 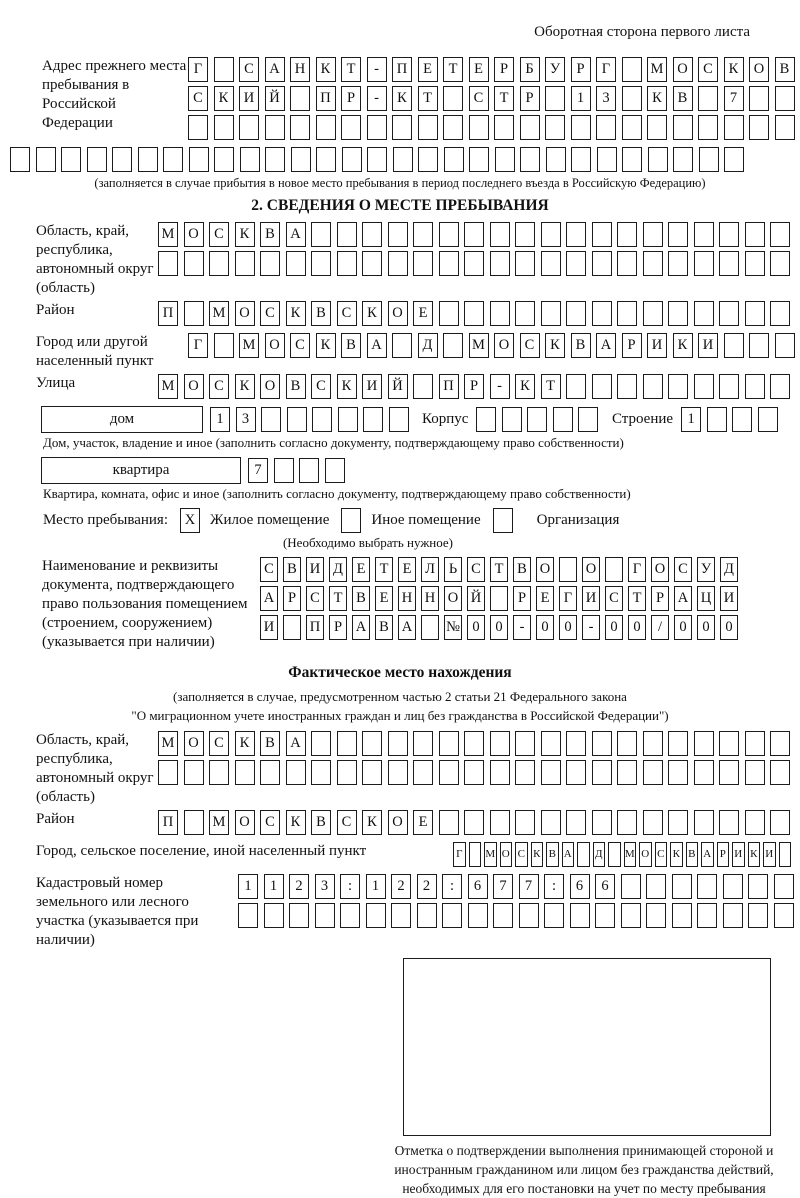 What do you see at coordinates (430, 569) in the screenshot?
I see `char-box: Л` at bounding box center [430, 569].